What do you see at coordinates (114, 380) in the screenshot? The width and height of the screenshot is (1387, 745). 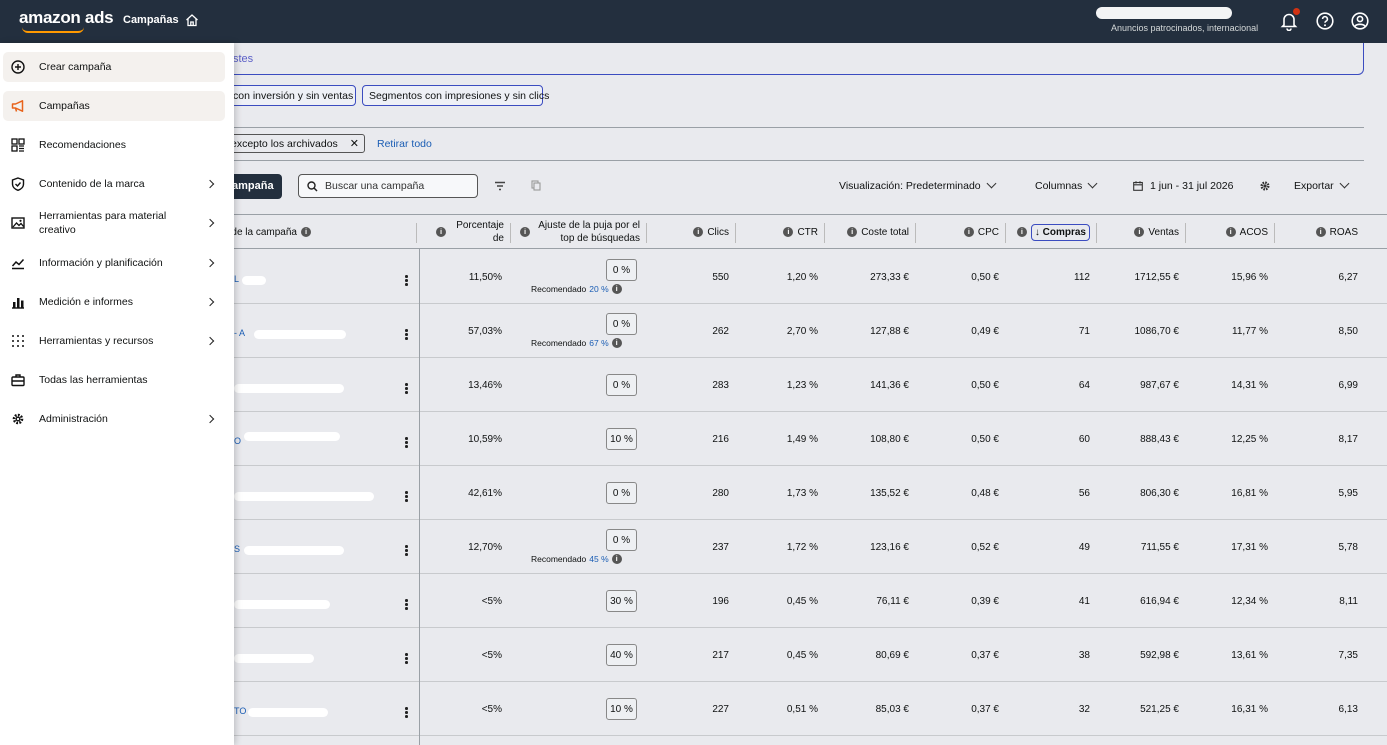 I see `sidebar-item-todas-las-herramientas: Todas las herramientas` at bounding box center [114, 380].